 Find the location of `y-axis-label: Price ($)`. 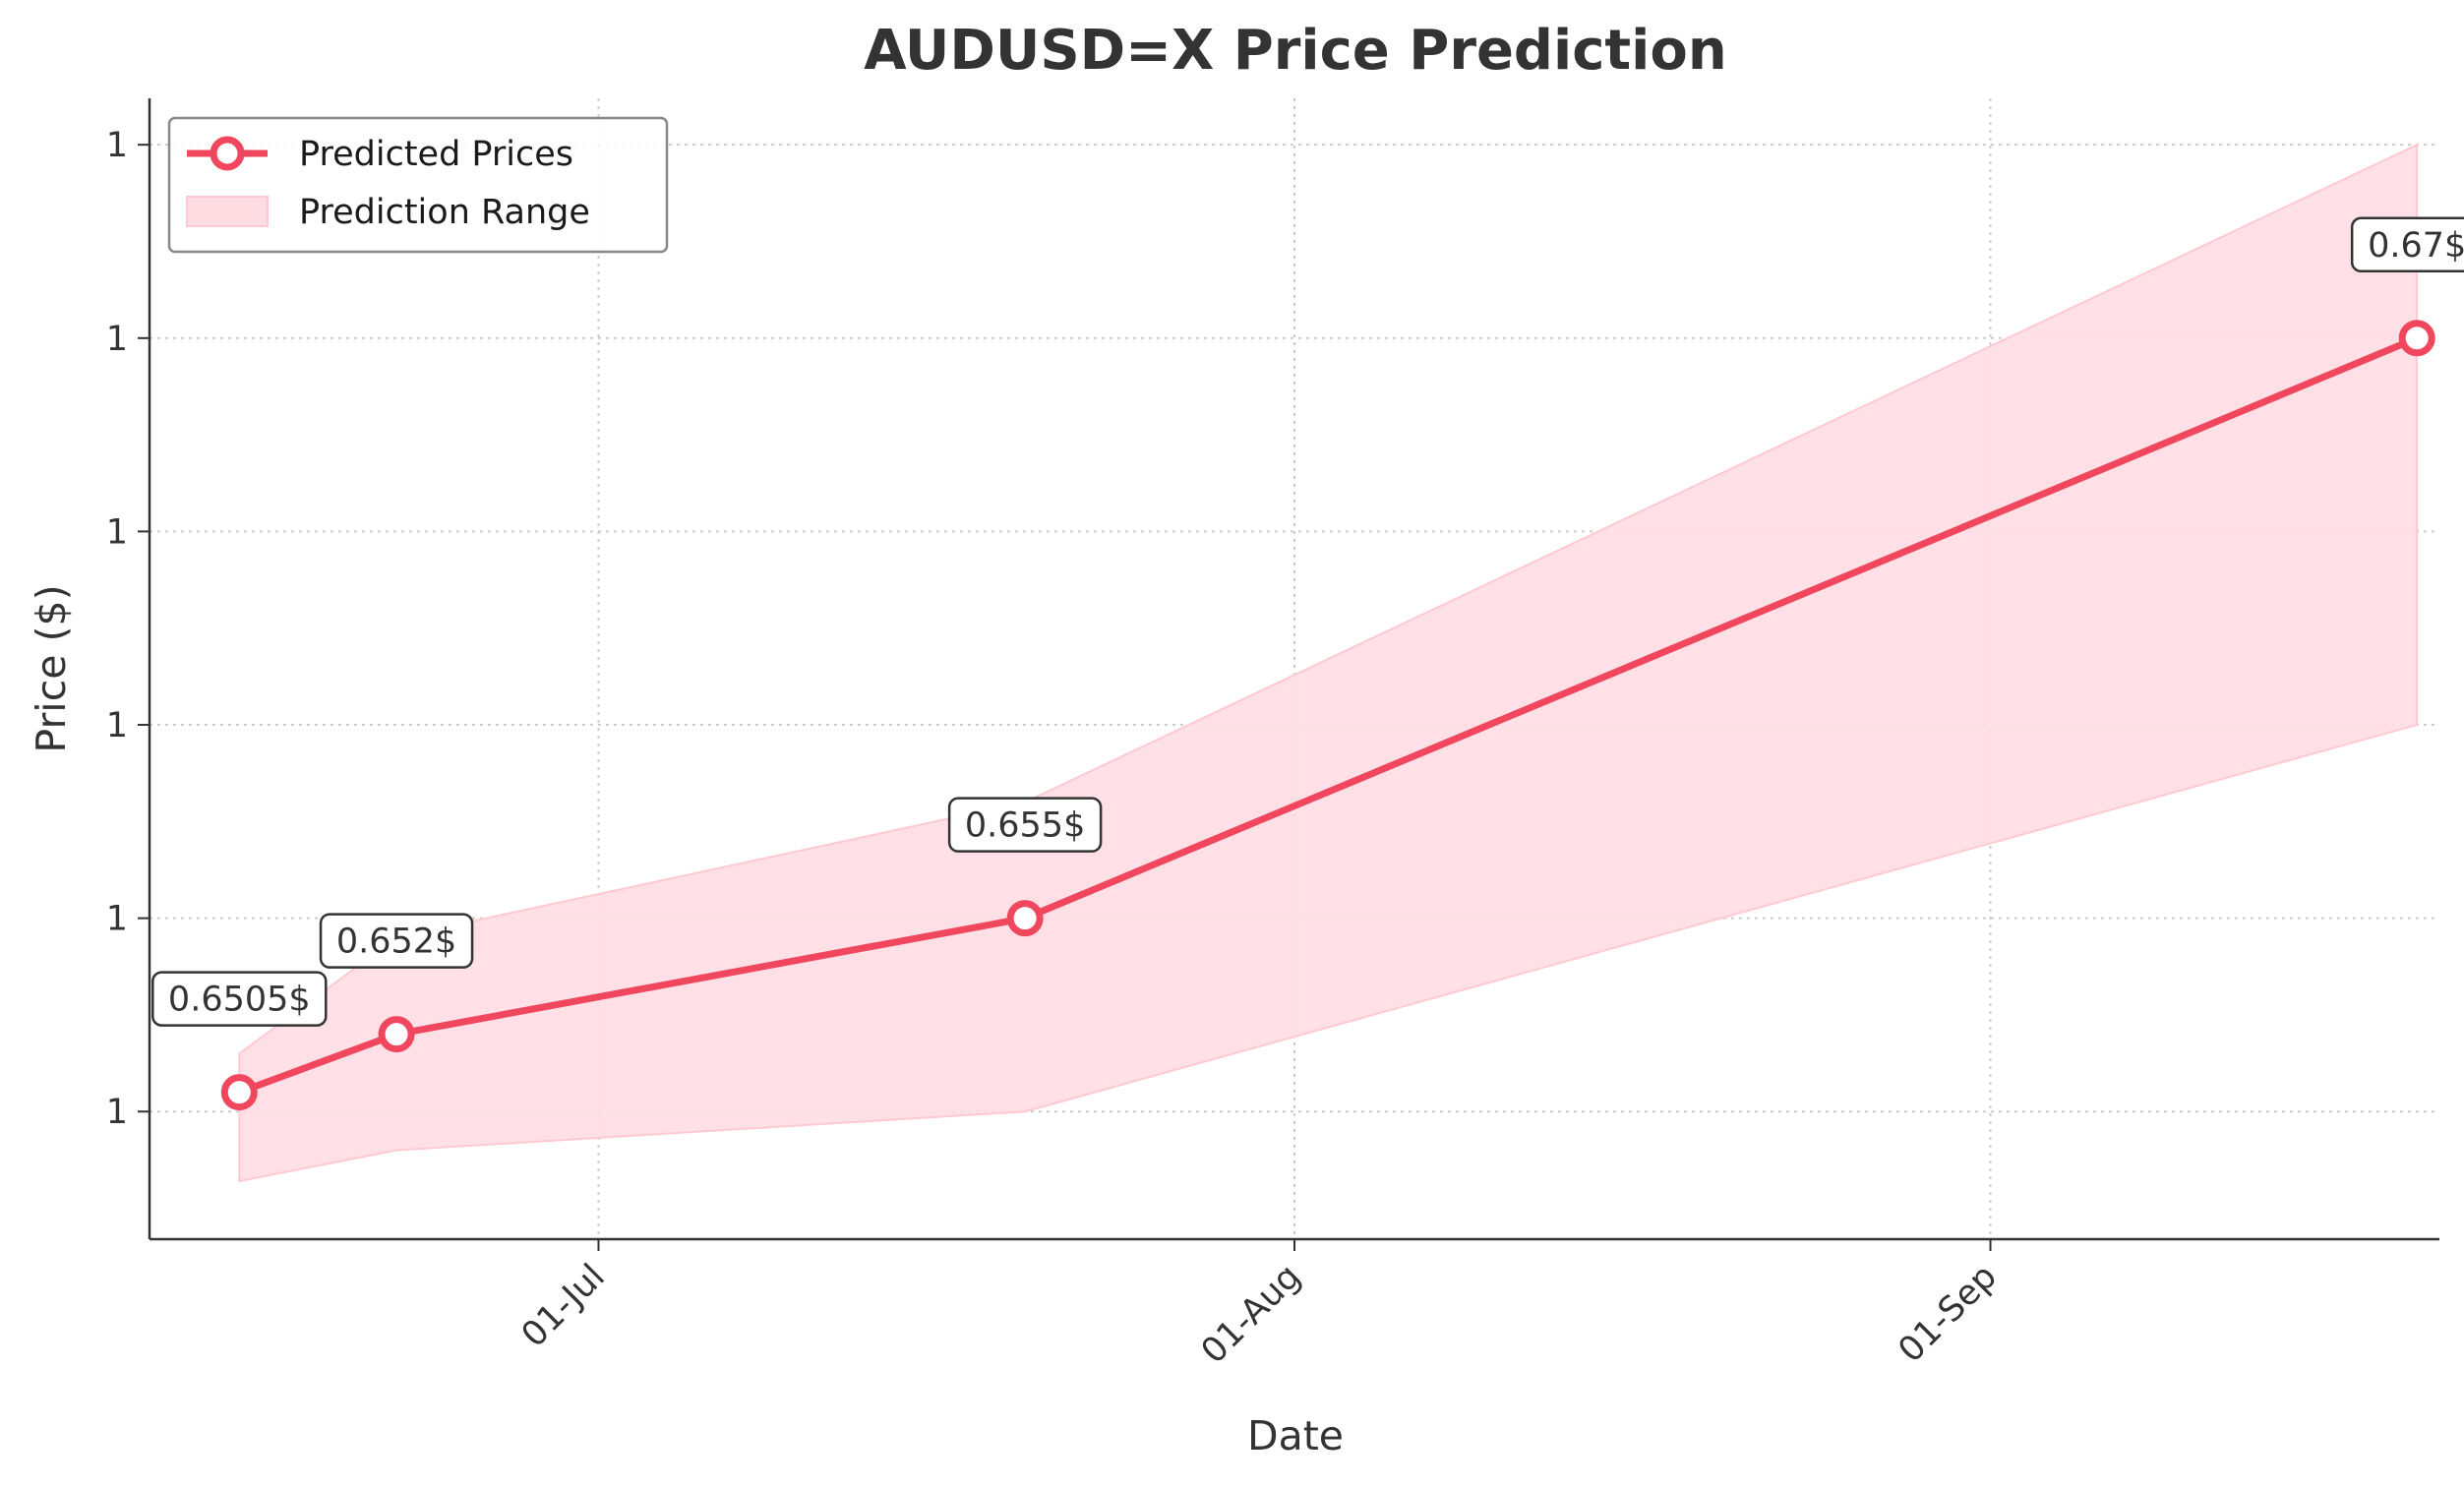

y-axis-label: Price ($) is located at coordinates (52, 668).